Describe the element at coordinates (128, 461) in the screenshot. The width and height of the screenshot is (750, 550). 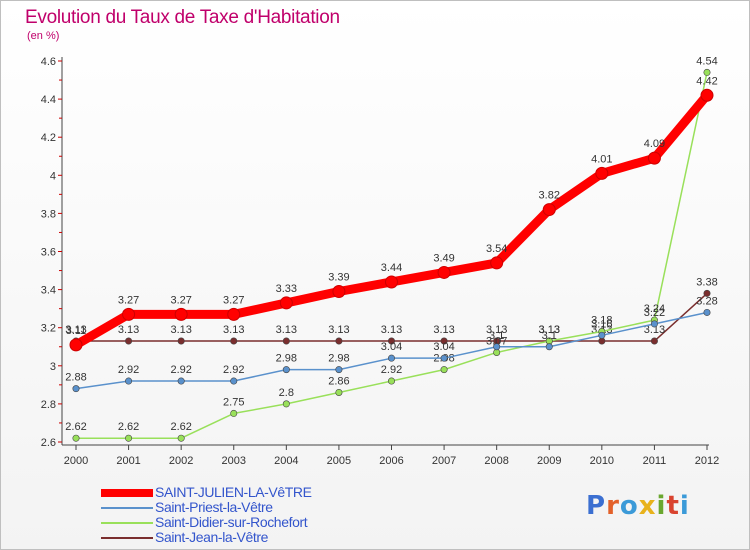
I see `x-tick-label: 2001` at that location.